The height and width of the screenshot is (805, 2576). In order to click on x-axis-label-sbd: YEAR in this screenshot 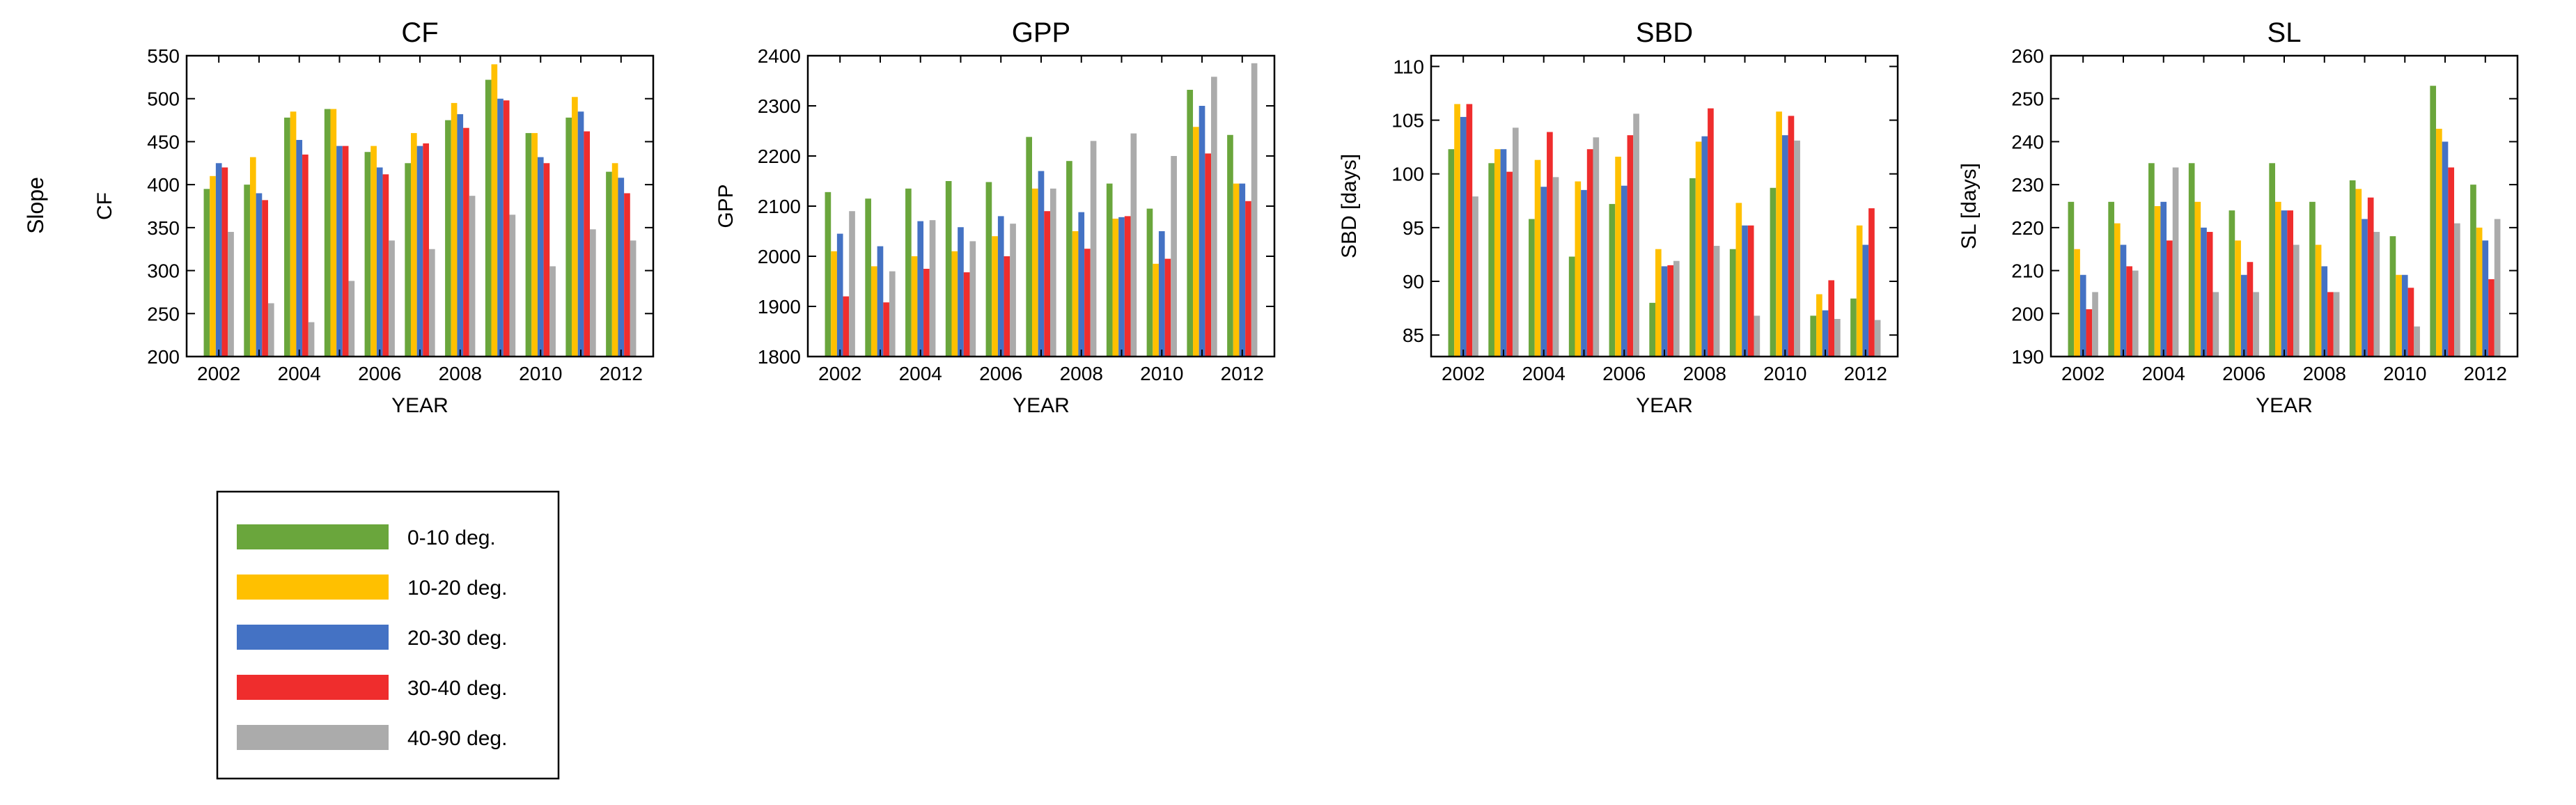, I will do `click(1664, 405)`.